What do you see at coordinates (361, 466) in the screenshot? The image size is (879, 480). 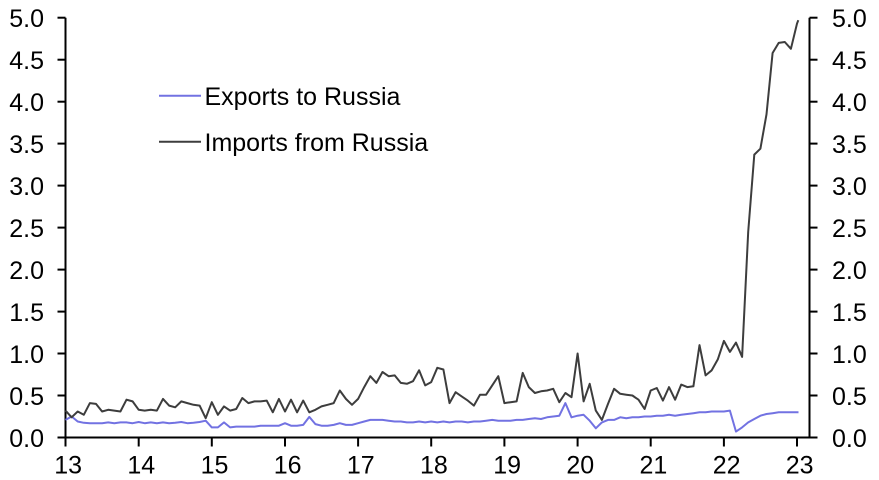 I see `svg-text: 17` at bounding box center [361, 466].